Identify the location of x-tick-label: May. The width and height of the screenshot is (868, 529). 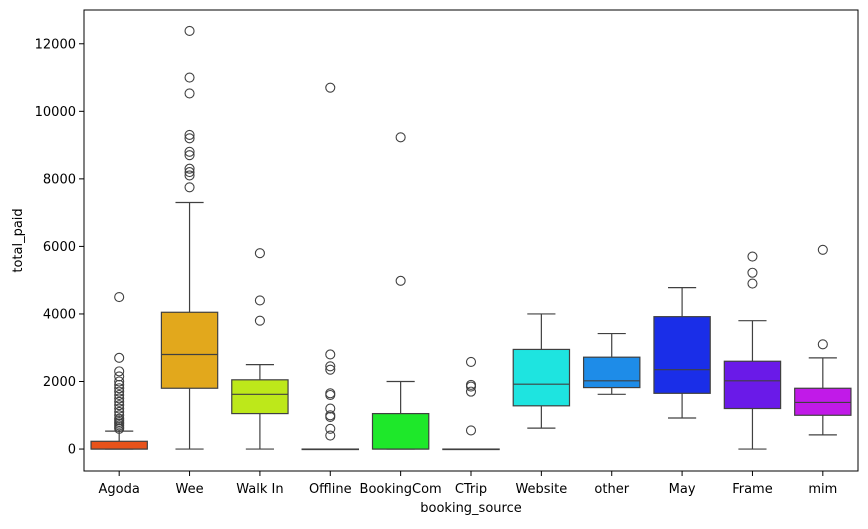
(682, 489).